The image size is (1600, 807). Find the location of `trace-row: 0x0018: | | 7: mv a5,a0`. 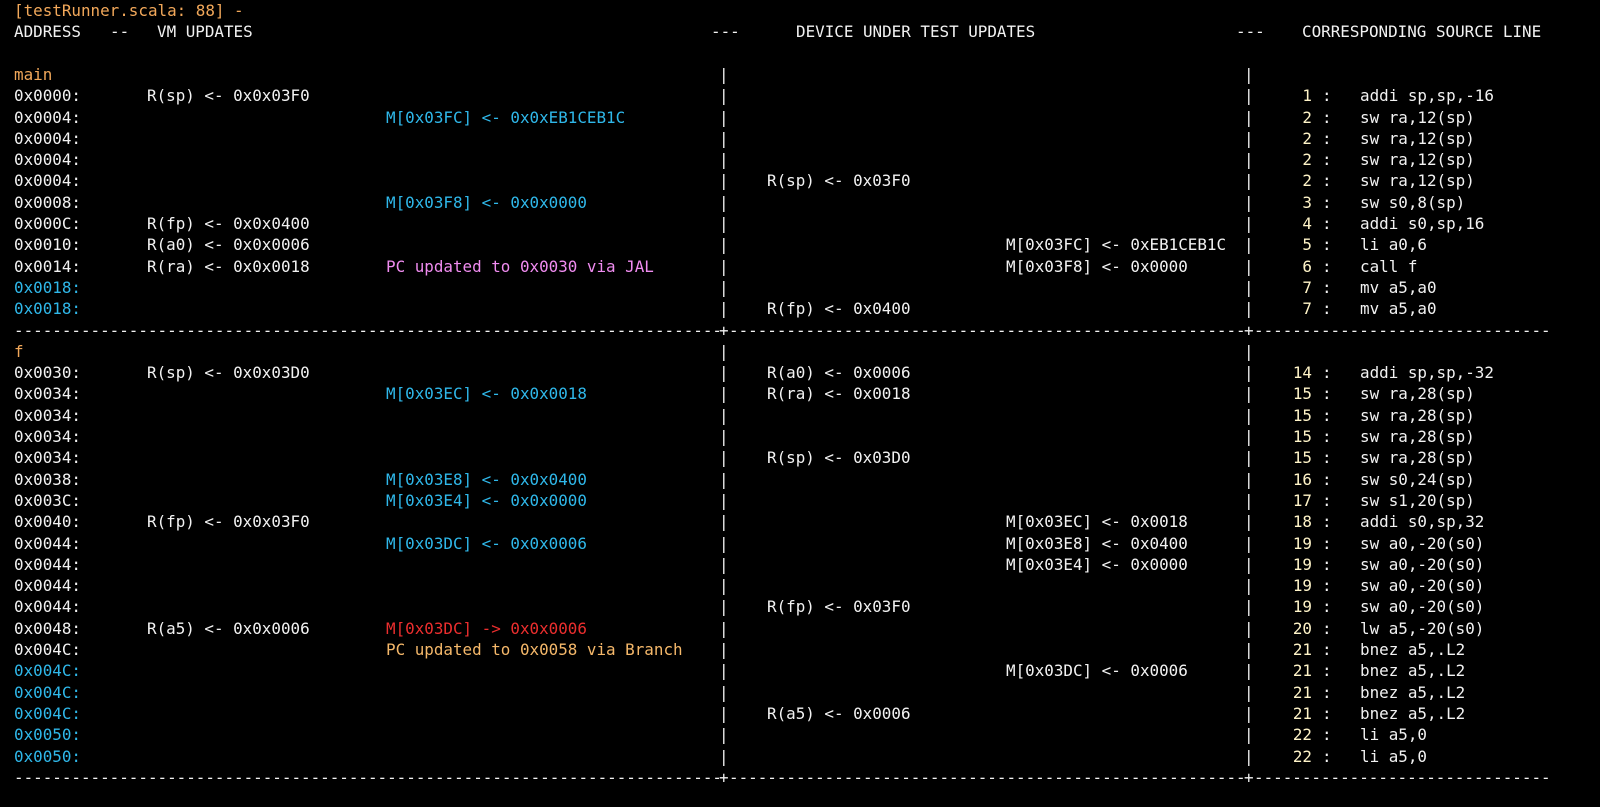

trace-row: 0x0018: | | 7: mv a5,a0 is located at coordinates (800, 287).